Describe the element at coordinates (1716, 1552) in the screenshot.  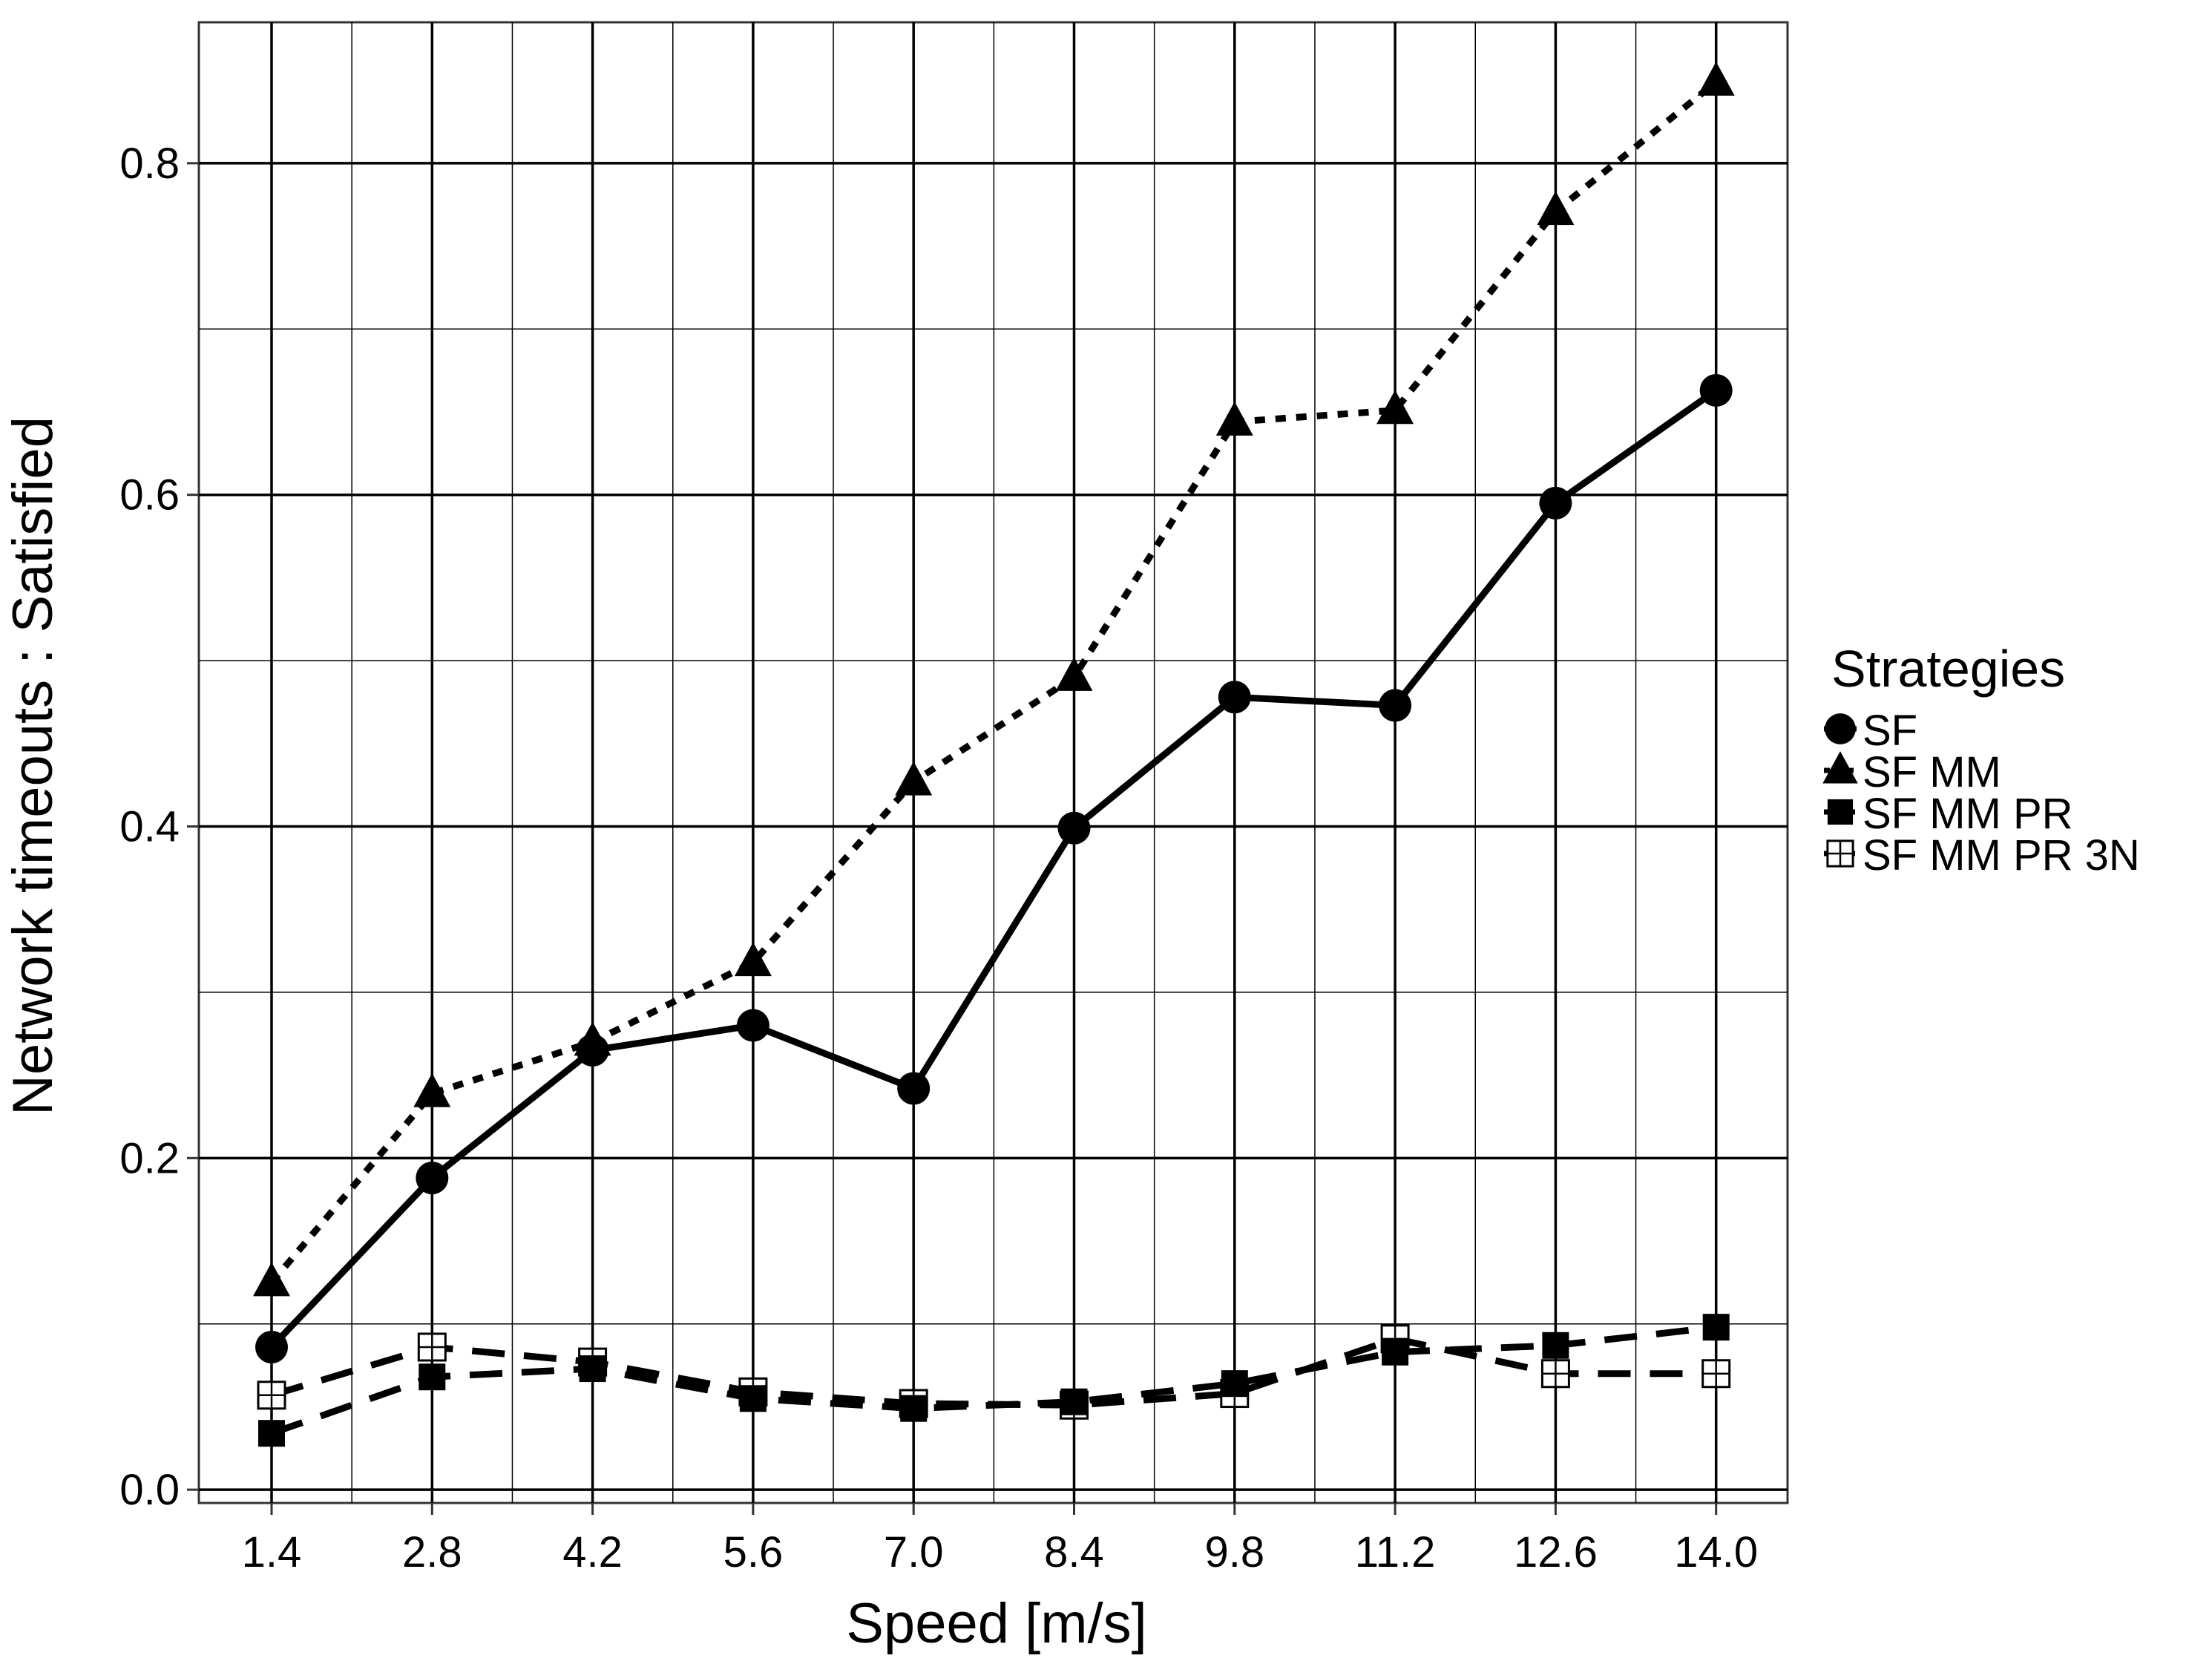
I see `x-tick-label: 14.0` at that location.